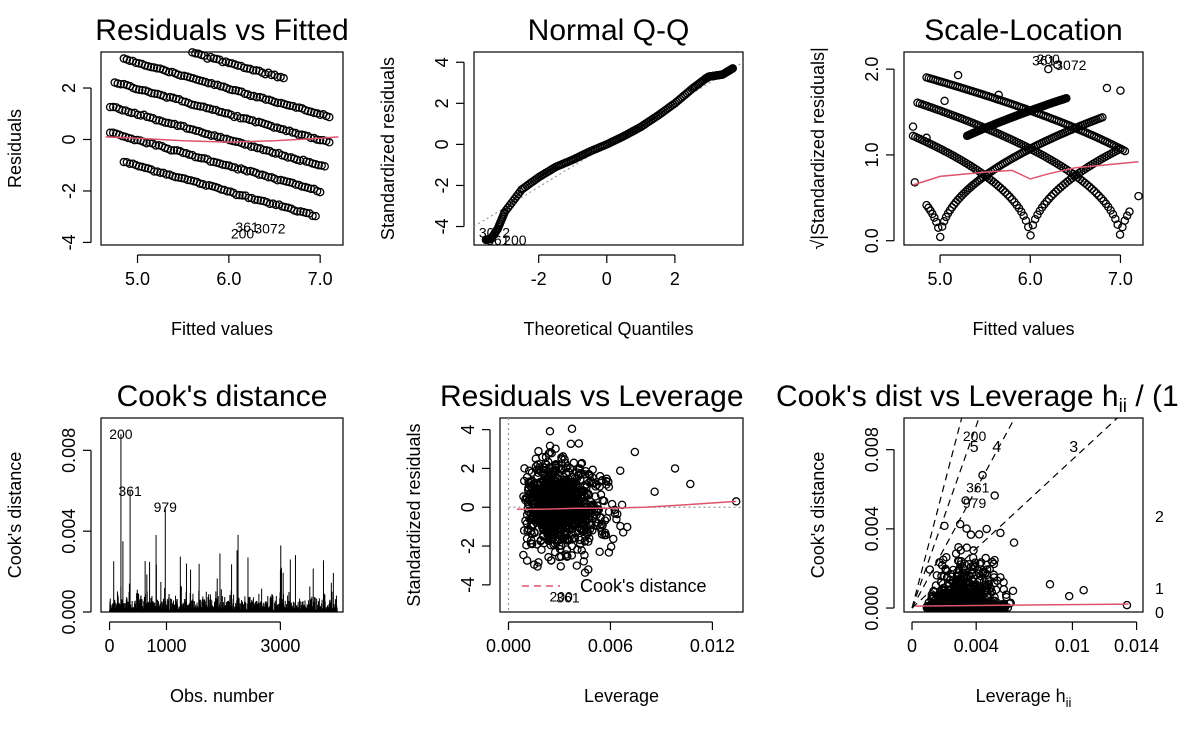  I want to click on y-axis-label: √|Standardized residuals|, so click(818, 148).